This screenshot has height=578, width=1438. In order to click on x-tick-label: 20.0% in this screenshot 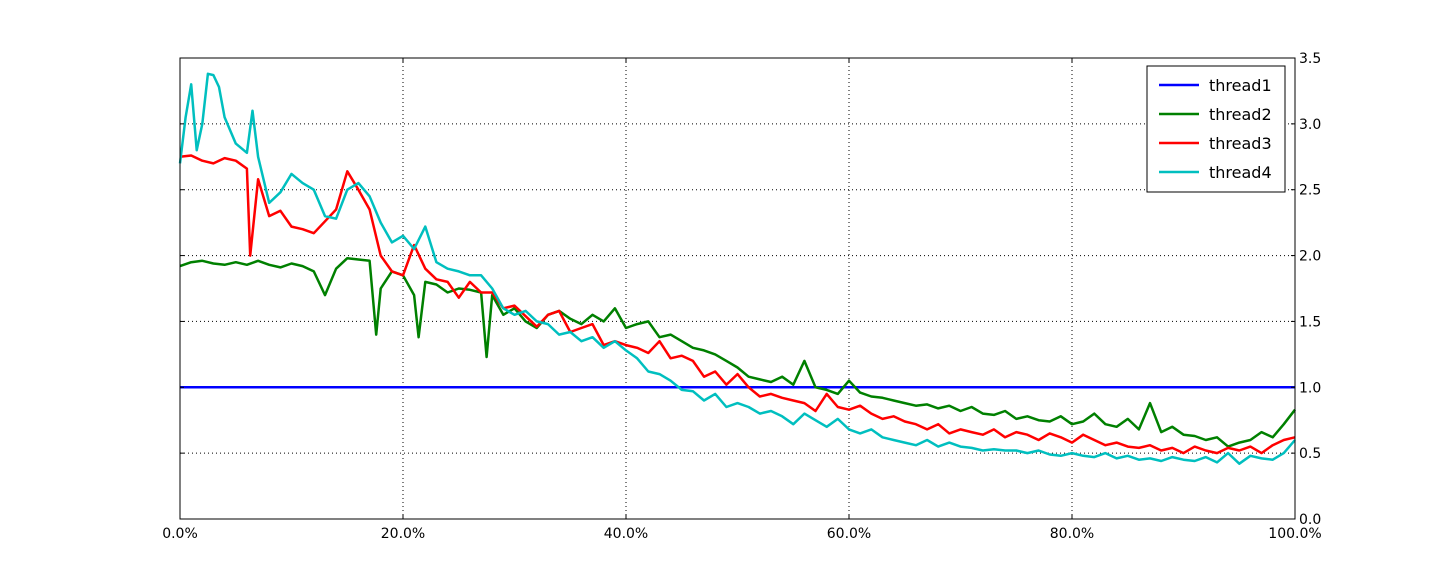, I will do `click(403, 534)`.